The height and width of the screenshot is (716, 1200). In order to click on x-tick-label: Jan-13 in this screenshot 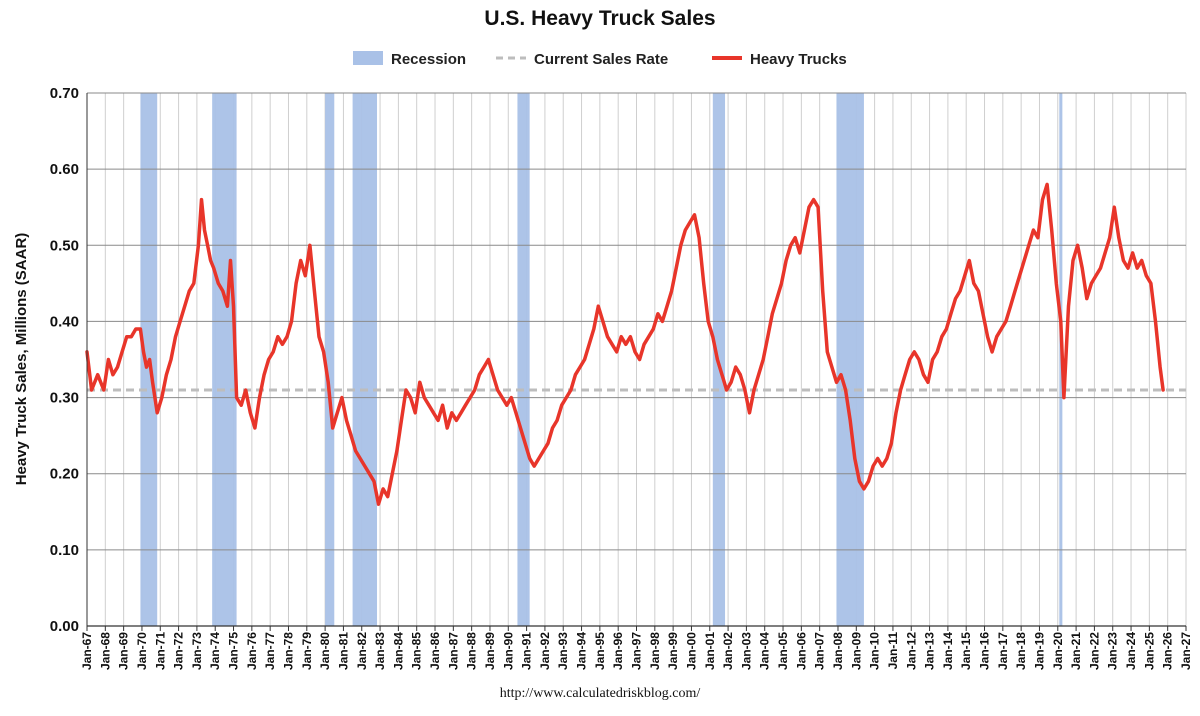, I will do `click(930, 651)`.